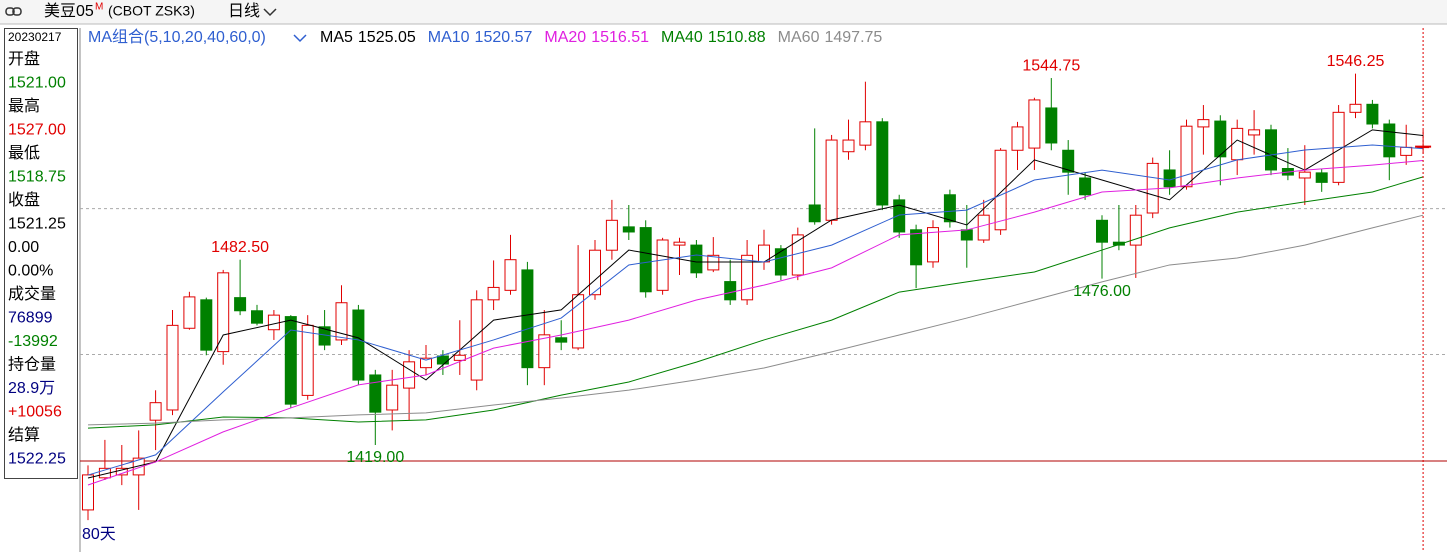 Image resolution: width=1447 pixels, height=552 pixels. What do you see at coordinates (1356, 61) in the screenshot?
I see `extreme-label: 1546.25` at bounding box center [1356, 61].